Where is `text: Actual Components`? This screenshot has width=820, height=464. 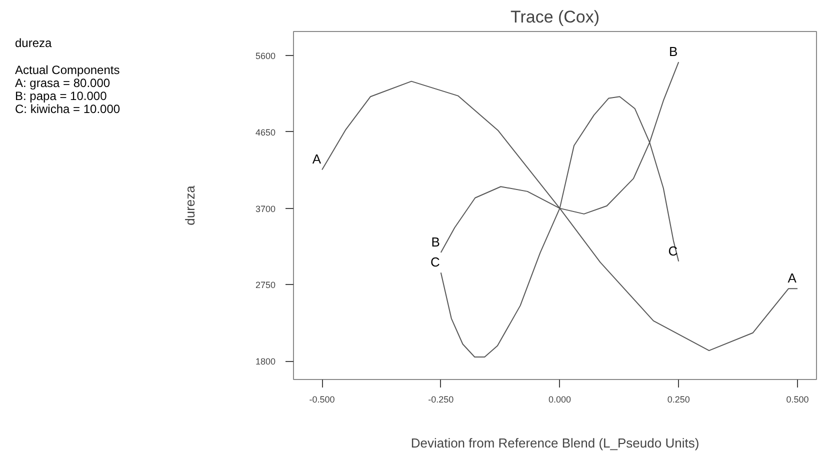 text: Actual Components is located at coordinates (67, 70).